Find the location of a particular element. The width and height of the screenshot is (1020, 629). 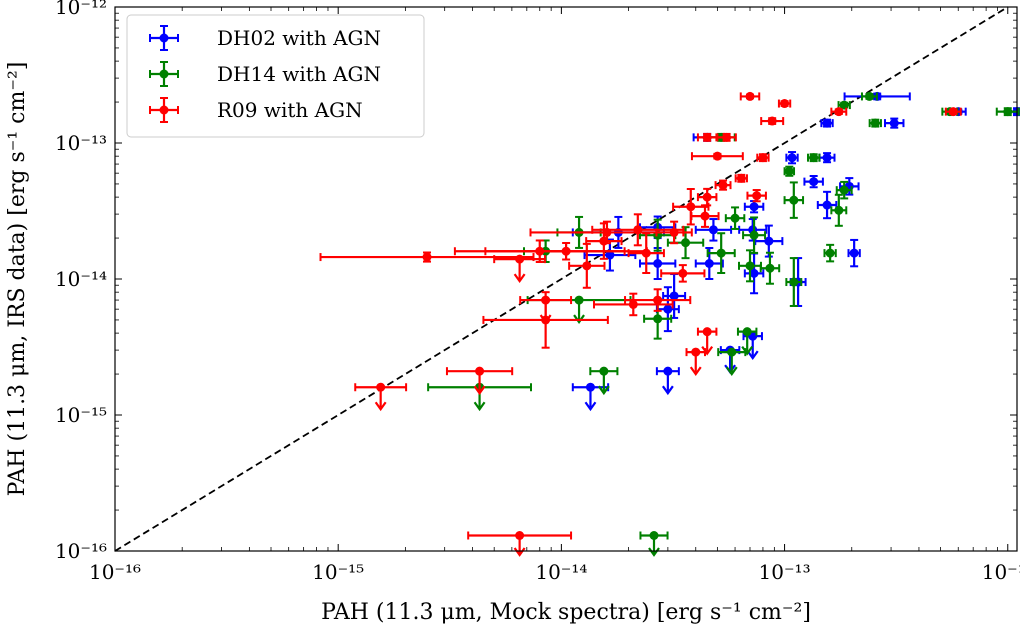

legend-entry: DH02 with AGN is located at coordinates (265, 38).